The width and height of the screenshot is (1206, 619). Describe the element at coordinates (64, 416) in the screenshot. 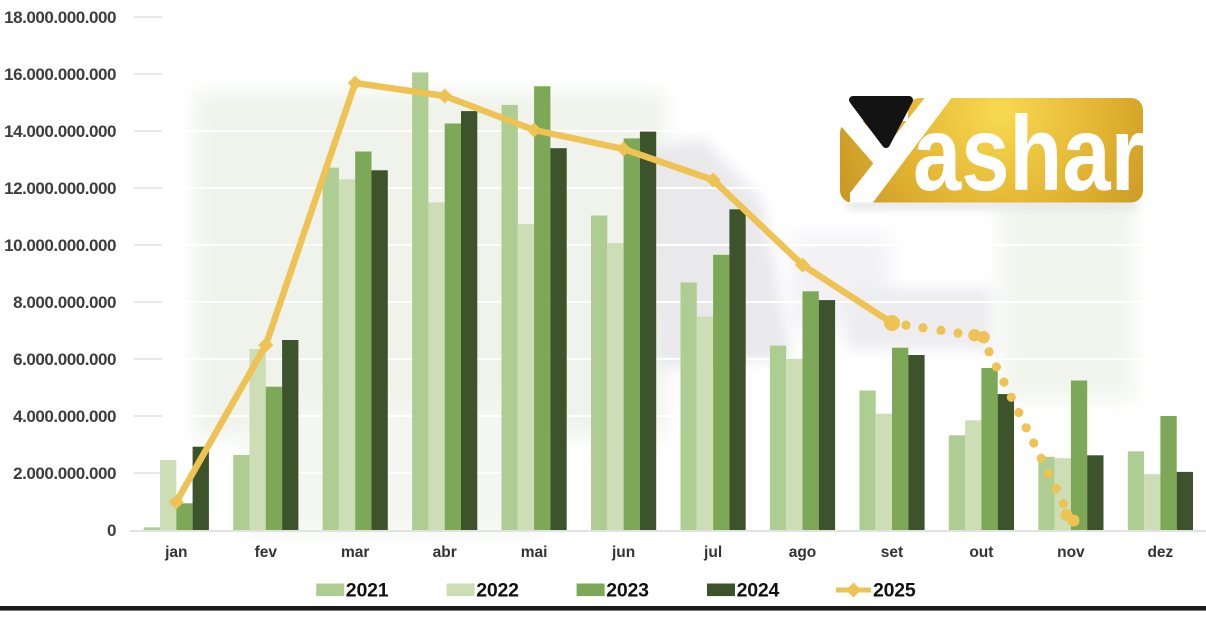

I see `svg-text: 4.000.000.000` at that location.